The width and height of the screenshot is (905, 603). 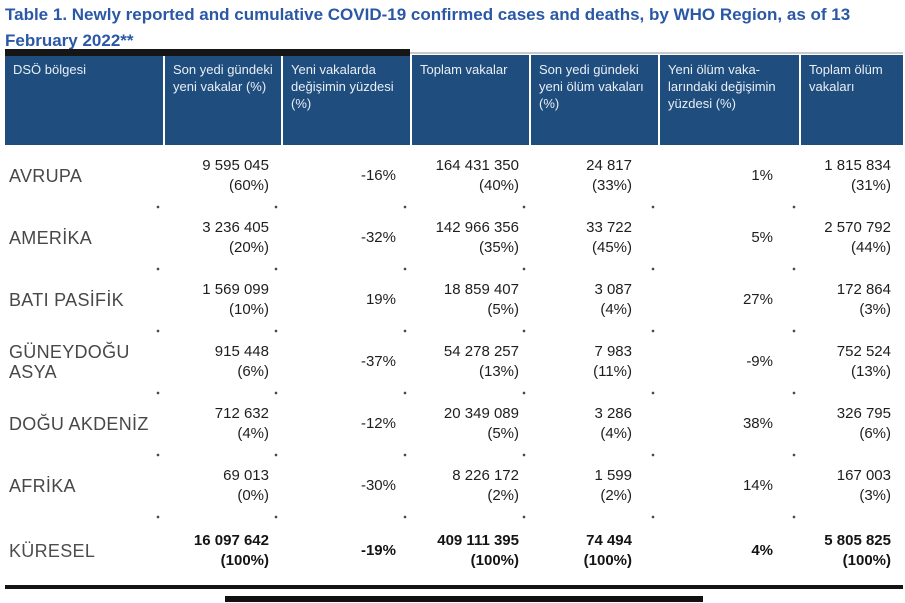 I want to click on value-line: 33 722, so click(x=609, y=228).